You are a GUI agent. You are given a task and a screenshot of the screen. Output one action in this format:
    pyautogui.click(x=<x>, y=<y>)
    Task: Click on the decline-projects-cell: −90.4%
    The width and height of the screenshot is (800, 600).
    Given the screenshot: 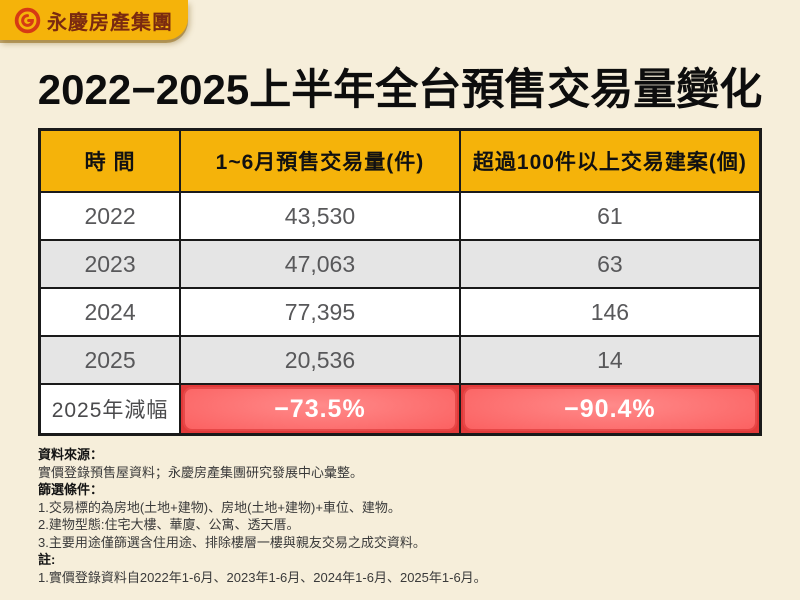 What is the action you would take?
    pyautogui.click(x=610, y=409)
    